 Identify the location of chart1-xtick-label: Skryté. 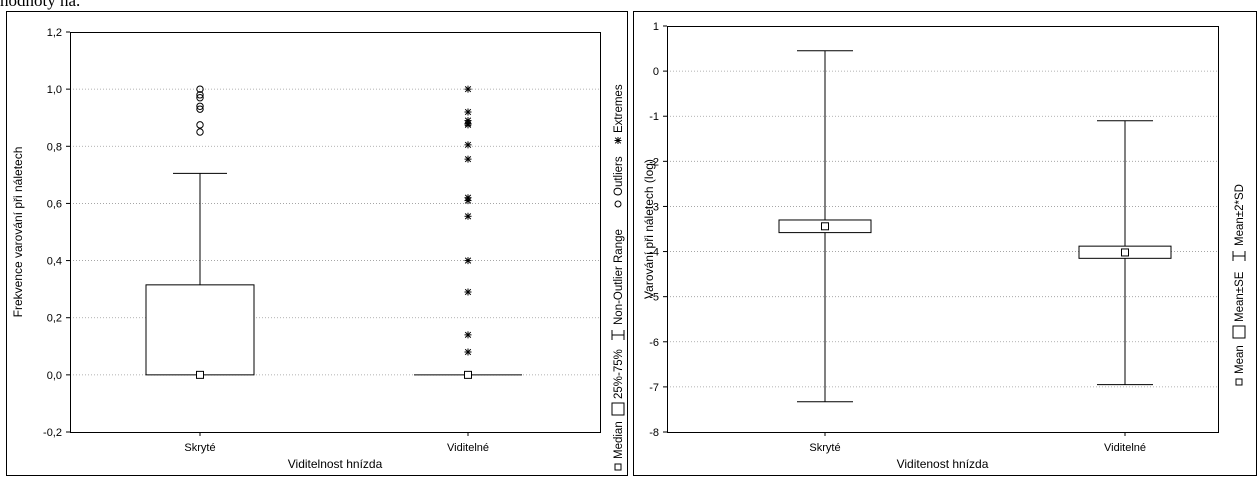
(824, 448).